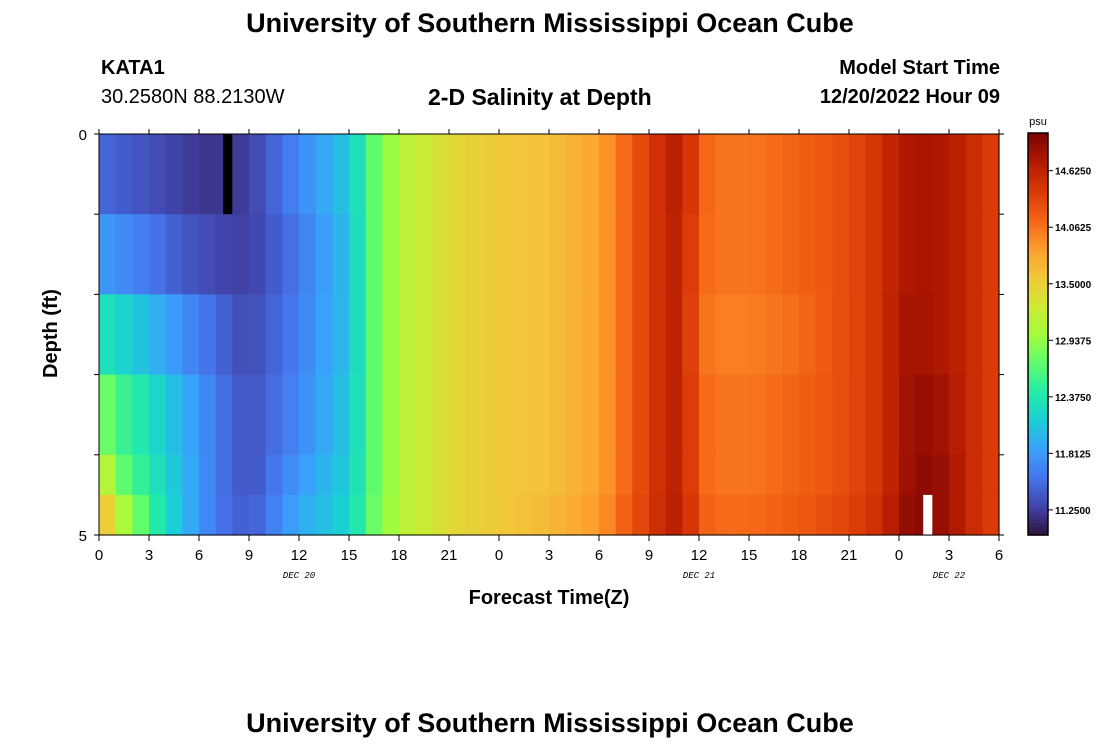  Describe the element at coordinates (1073, 285) in the screenshot. I see `colorbar-tick-label: 13.5000` at that location.